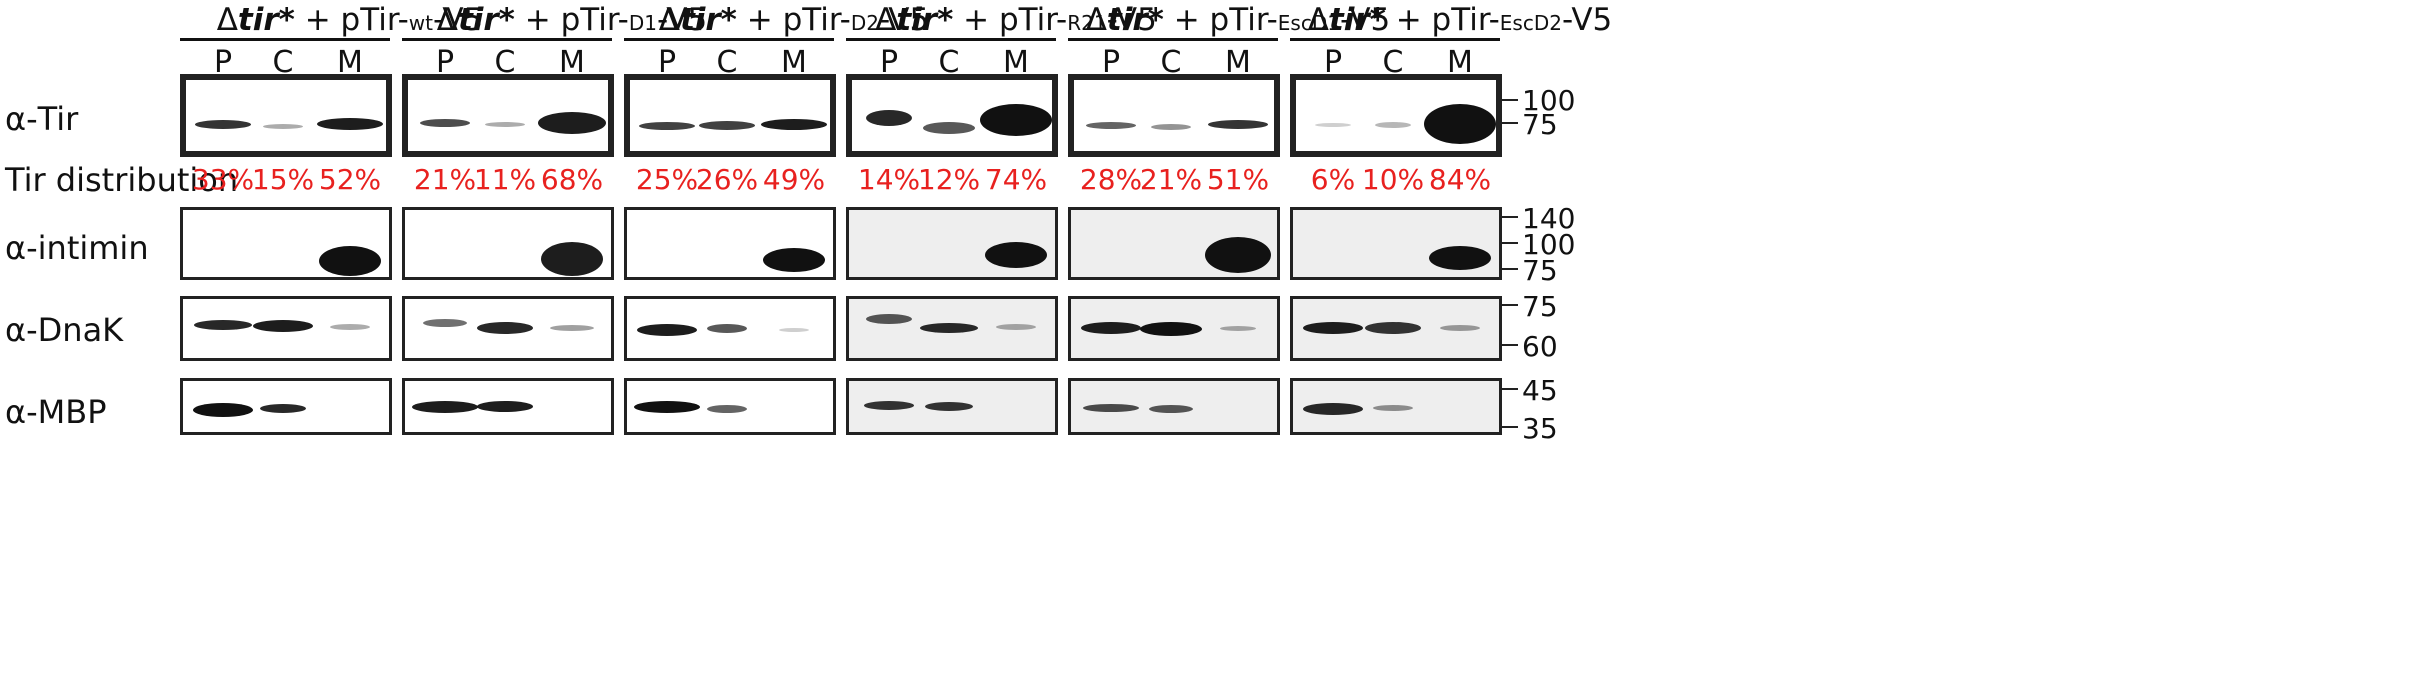  What do you see at coordinates (283, 179) in the screenshot?
I see `tir-distribution-percent: 15%` at bounding box center [283, 179].